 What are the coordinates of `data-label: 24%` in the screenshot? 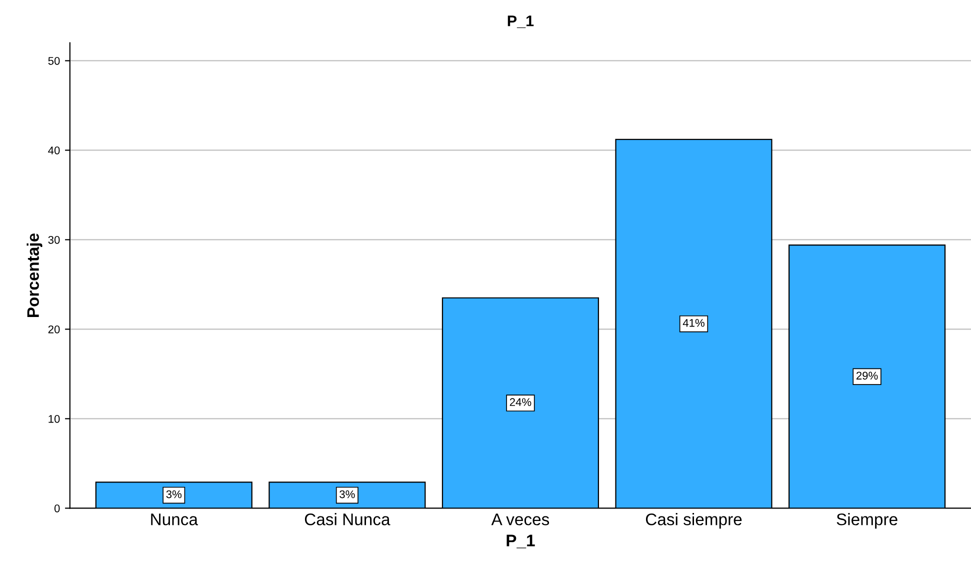 It's located at (521, 402).